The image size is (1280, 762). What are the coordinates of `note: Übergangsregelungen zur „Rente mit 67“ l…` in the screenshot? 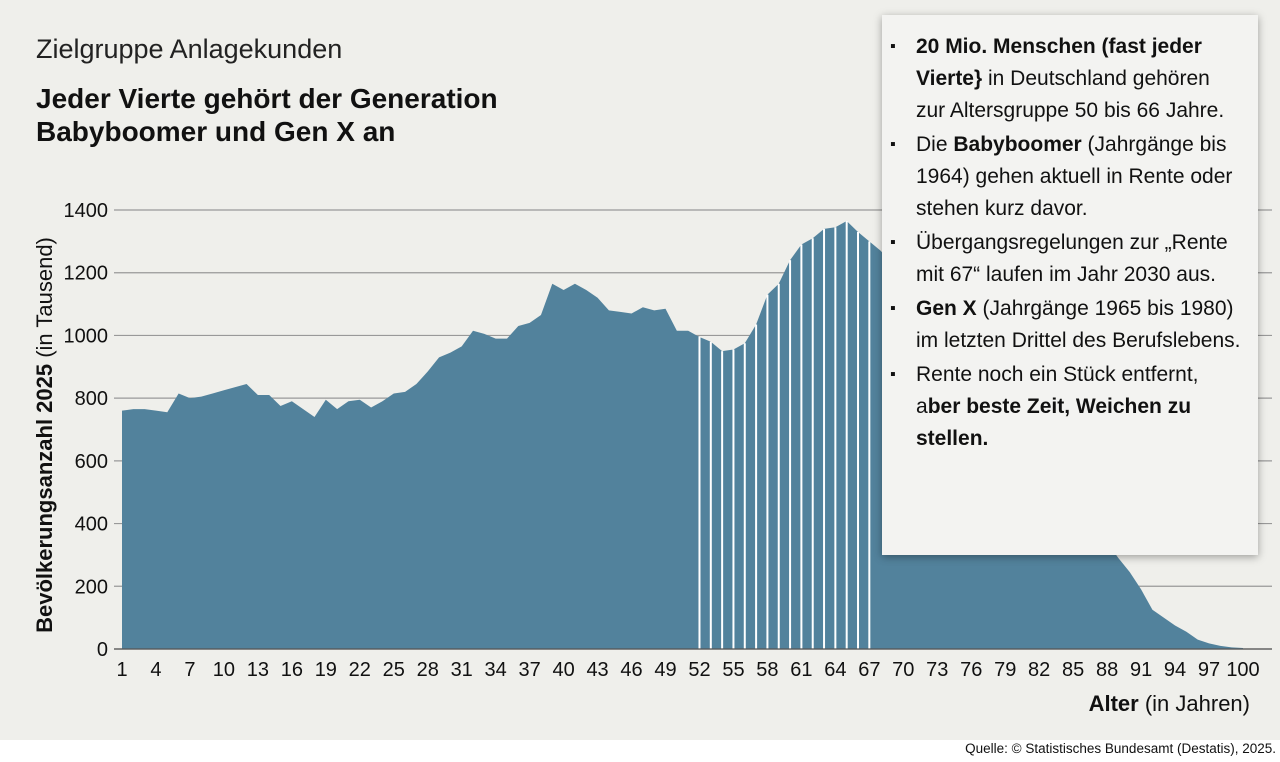 It's located at (1067, 259).